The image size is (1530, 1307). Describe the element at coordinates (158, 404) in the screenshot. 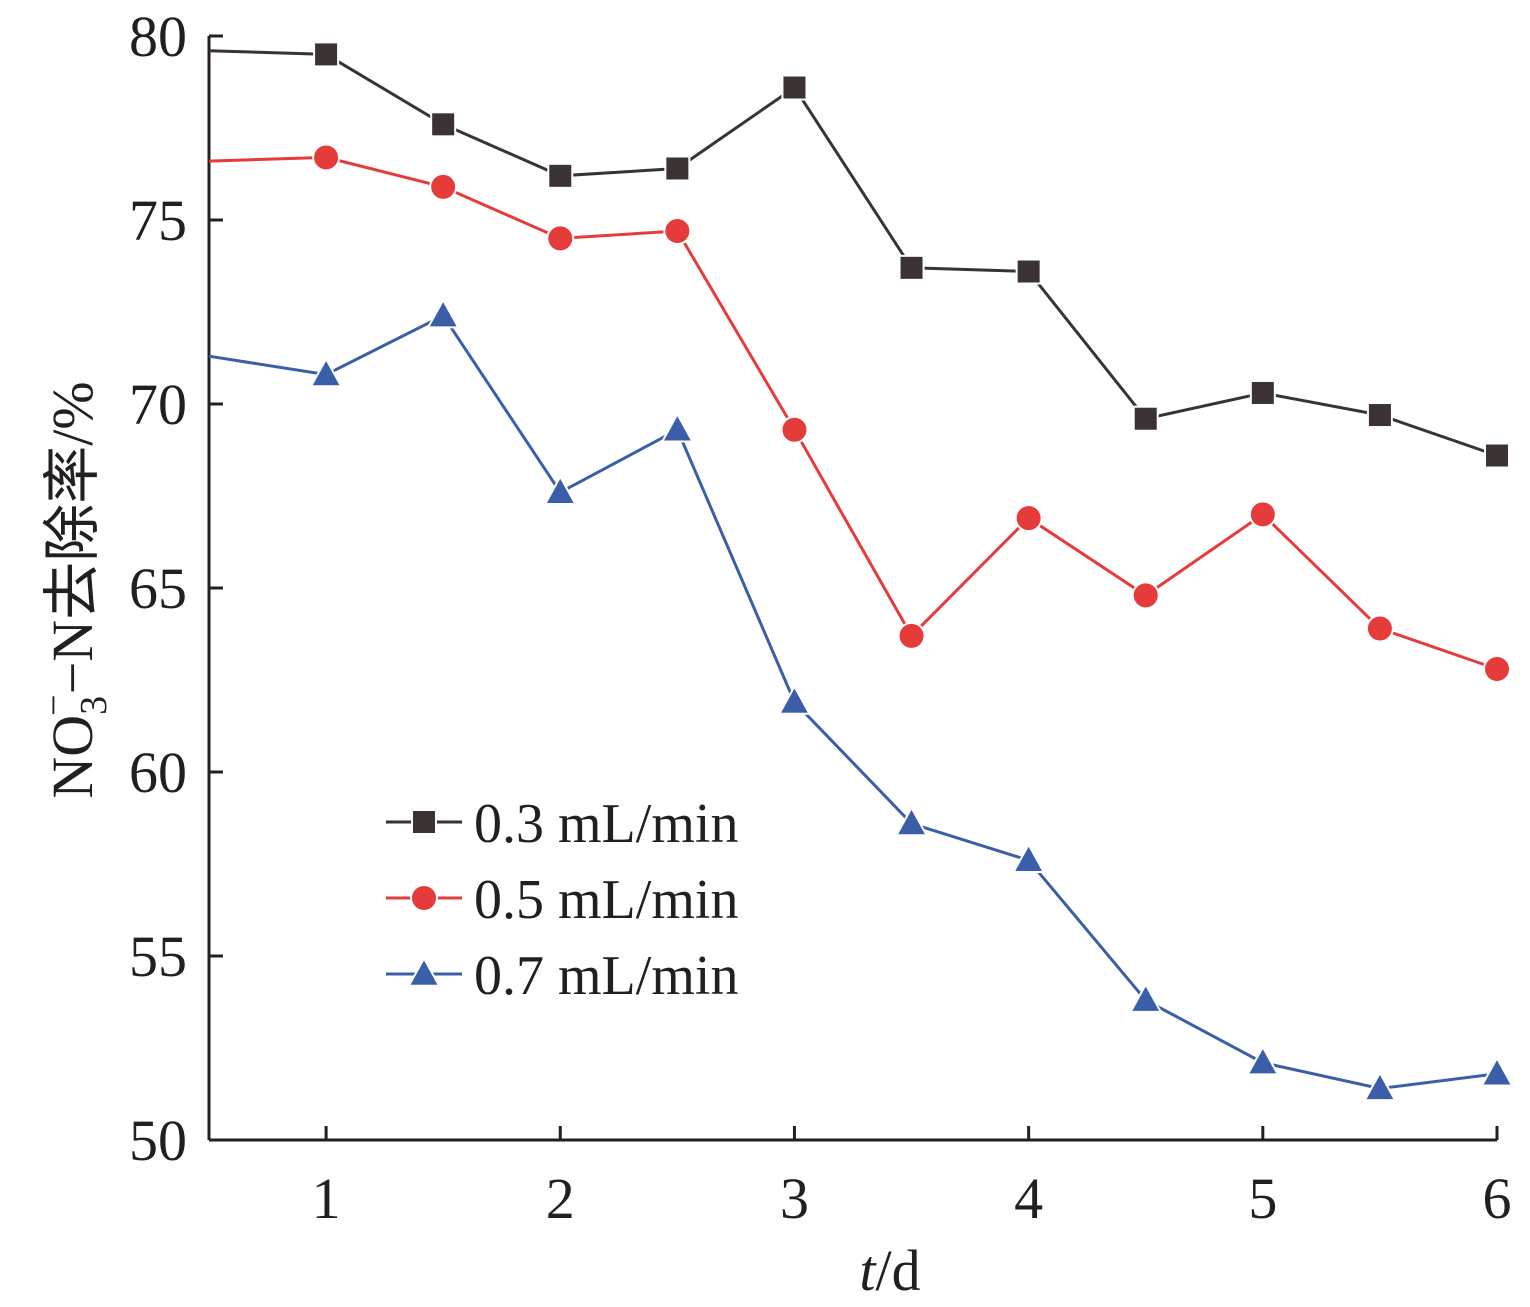

I see `y-tick-label: 70` at that location.